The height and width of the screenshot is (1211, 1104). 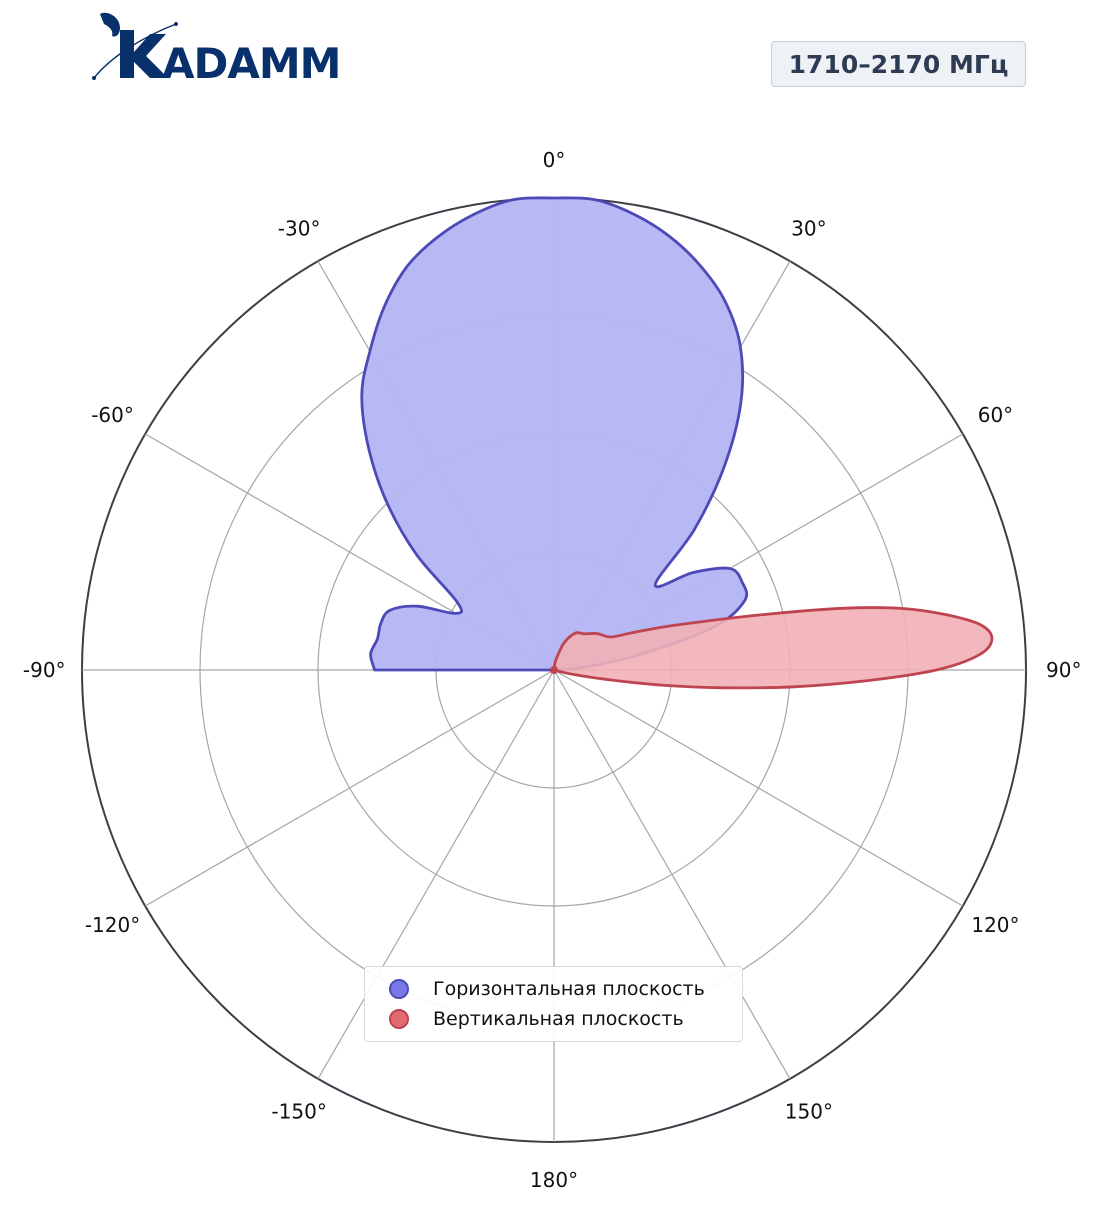 I want to click on origin-marker, so click(x=554, y=670).